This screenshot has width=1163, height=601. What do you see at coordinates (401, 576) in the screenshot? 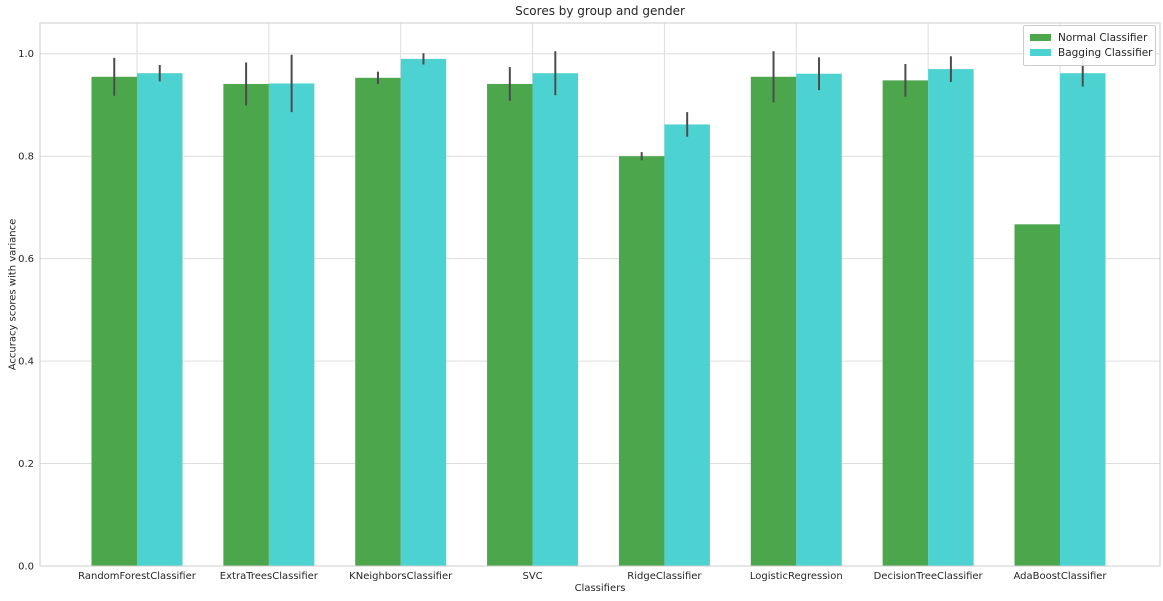
I see `x-tick-label: KNeighborsClassifier` at bounding box center [401, 576].